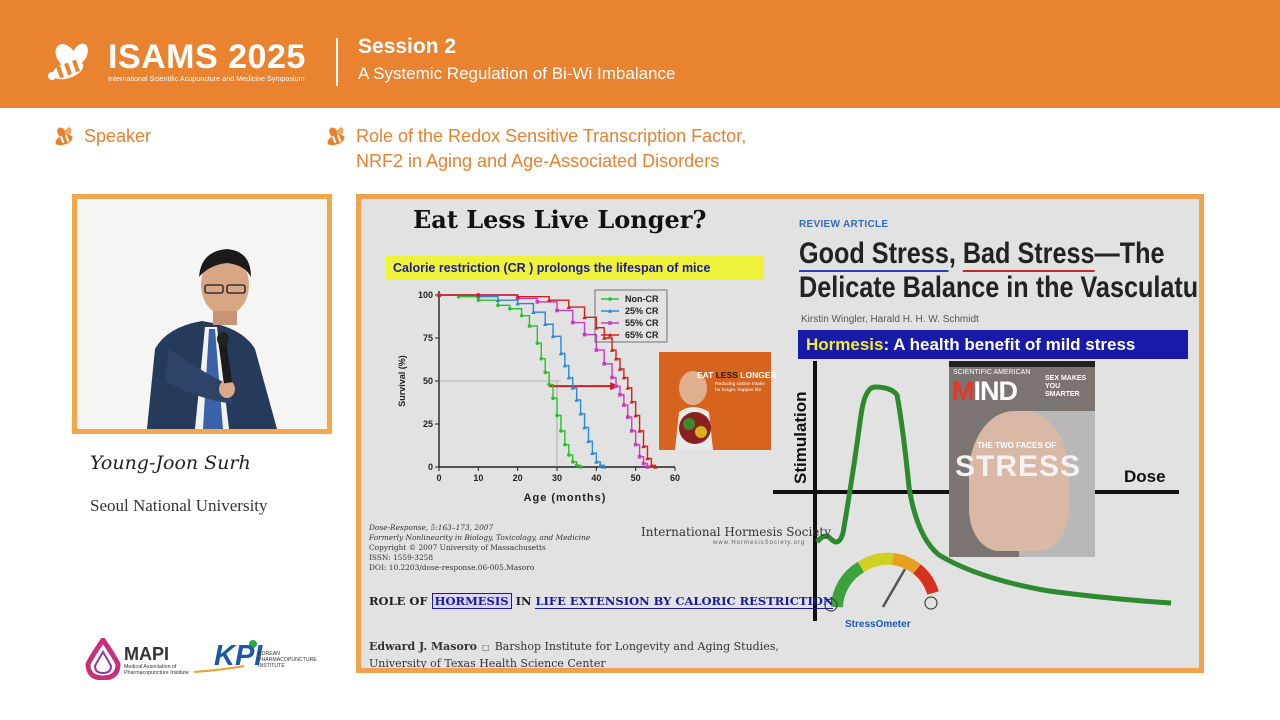 The height and width of the screenshot is (720, 1280). I want to click on chart-marks, so click(547, 380).